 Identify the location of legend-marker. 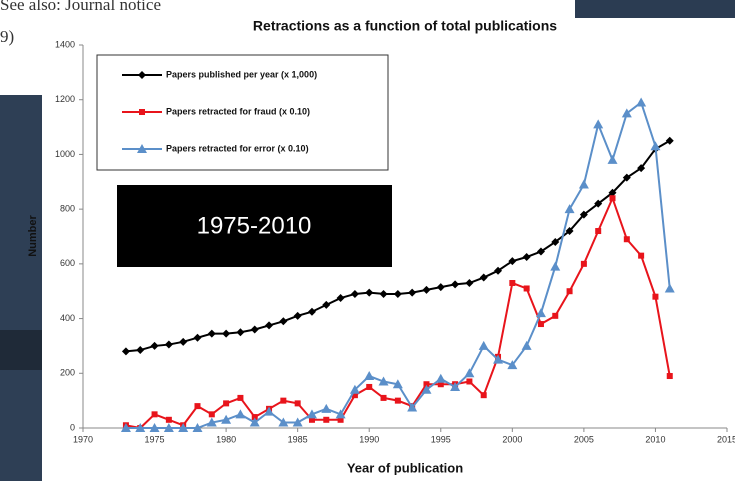
(142, 75).